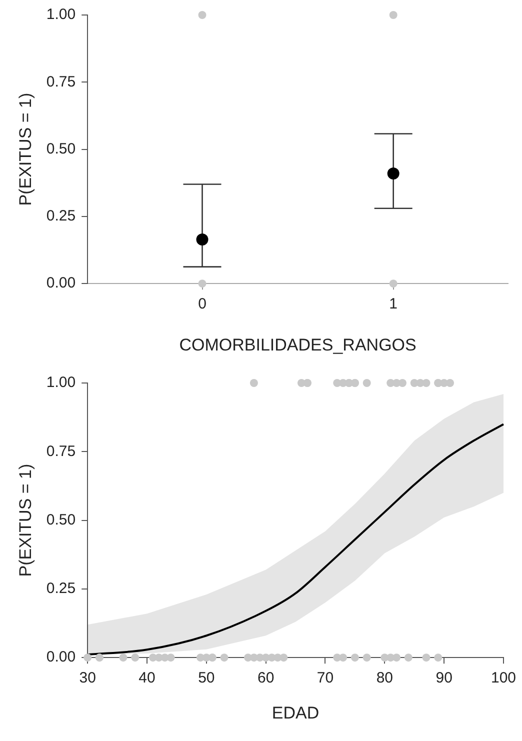 This screenshot has width=522, height=741. What do you see at coordinates (265, 678) in the screenshot?
I see `x-tick-label: 60` at bounding box center [265, 678].